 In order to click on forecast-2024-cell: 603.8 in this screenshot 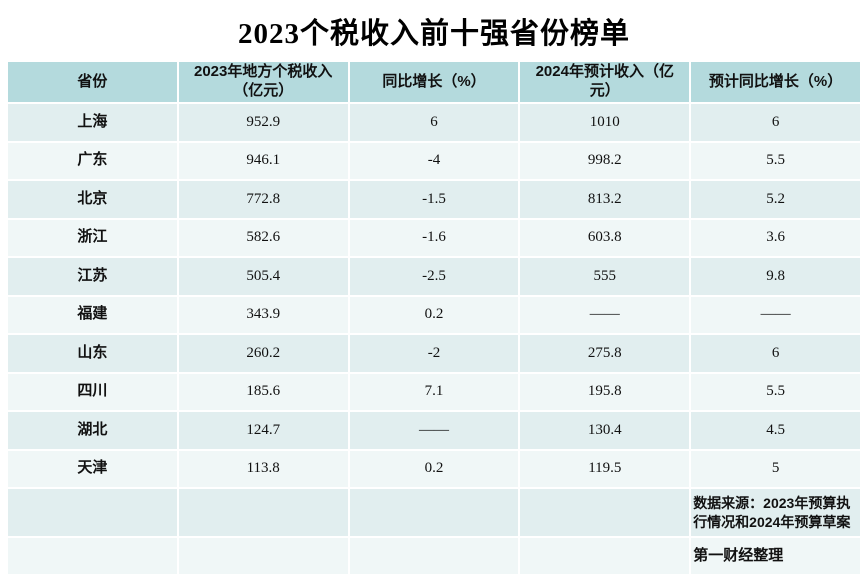, I will do `click(605, 237)`.